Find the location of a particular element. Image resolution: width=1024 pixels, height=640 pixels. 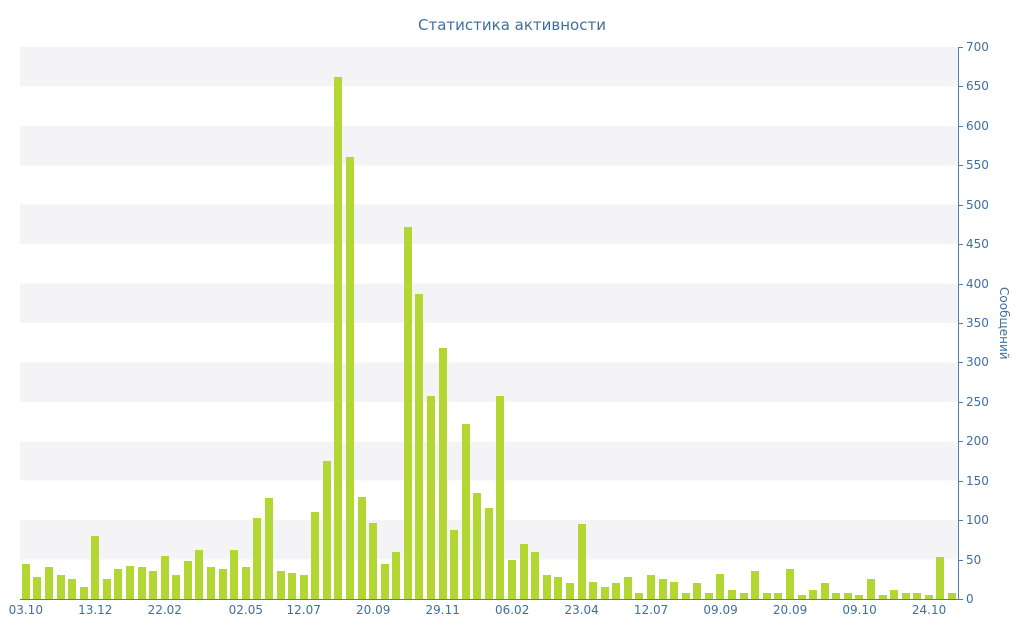

x-axis is located at coordinates (489, 599).